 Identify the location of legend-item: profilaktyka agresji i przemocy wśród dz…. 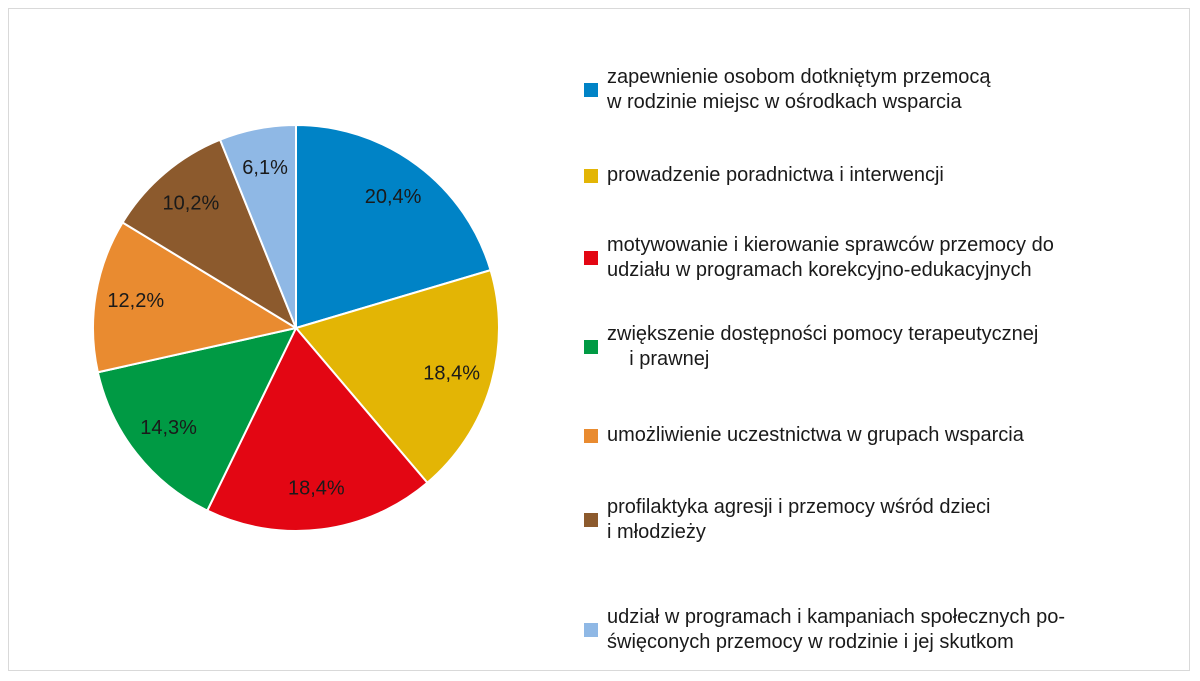
(787, 520).